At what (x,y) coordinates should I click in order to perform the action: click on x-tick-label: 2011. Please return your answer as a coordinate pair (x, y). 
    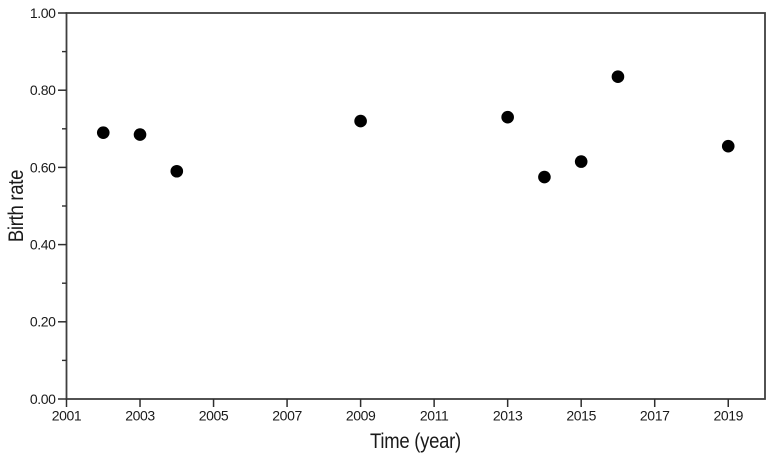
    Looking at the image, I should click on (434, 416).